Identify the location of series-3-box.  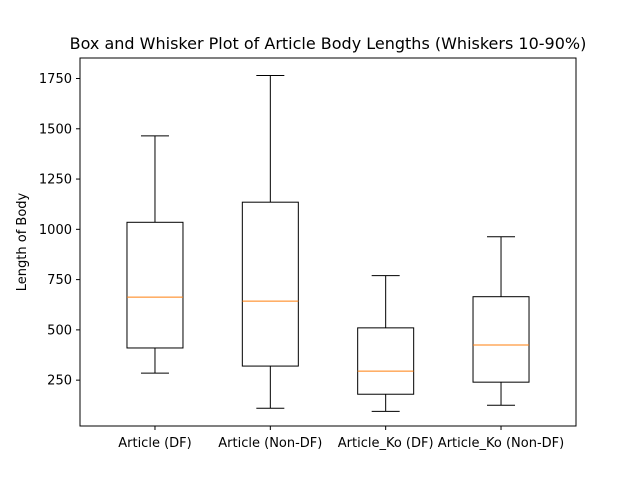
(386, 361).